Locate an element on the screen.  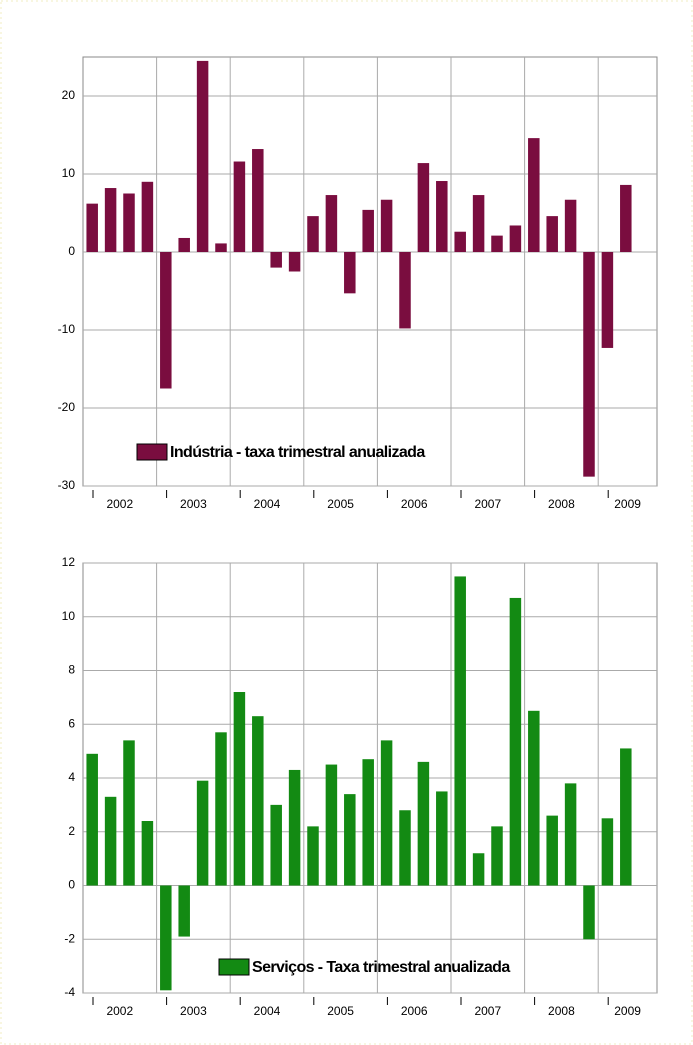
y-tick-label: -20 is located at coordinates (67, 407).